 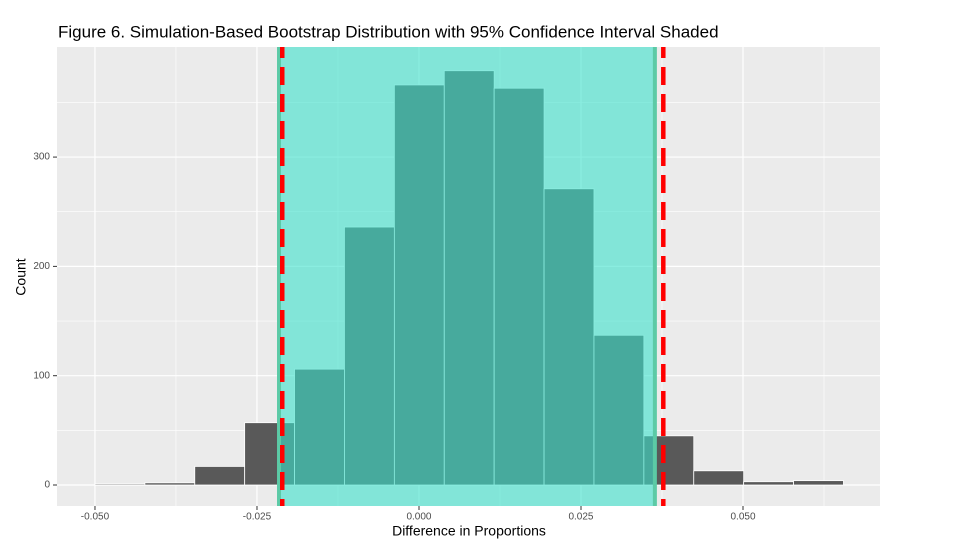 I want to click on y-tick-label: 300, so click(x=41, y=157).